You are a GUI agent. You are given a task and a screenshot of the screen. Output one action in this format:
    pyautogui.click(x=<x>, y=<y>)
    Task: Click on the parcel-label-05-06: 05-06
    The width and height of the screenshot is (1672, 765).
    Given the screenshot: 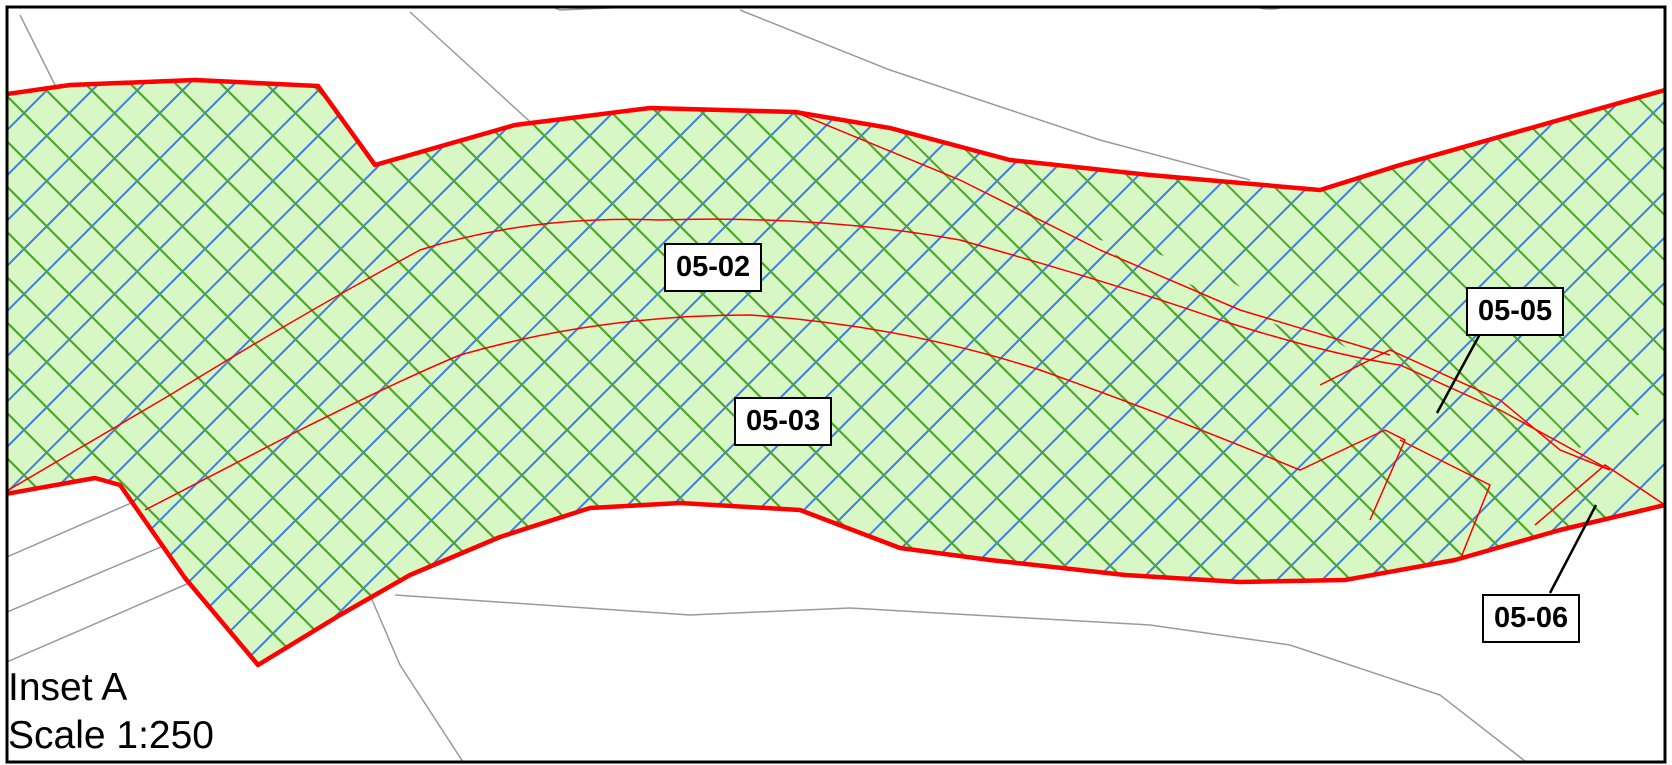 What is the action you would take?
    pyautogui.click(x=1531, y=618)
    